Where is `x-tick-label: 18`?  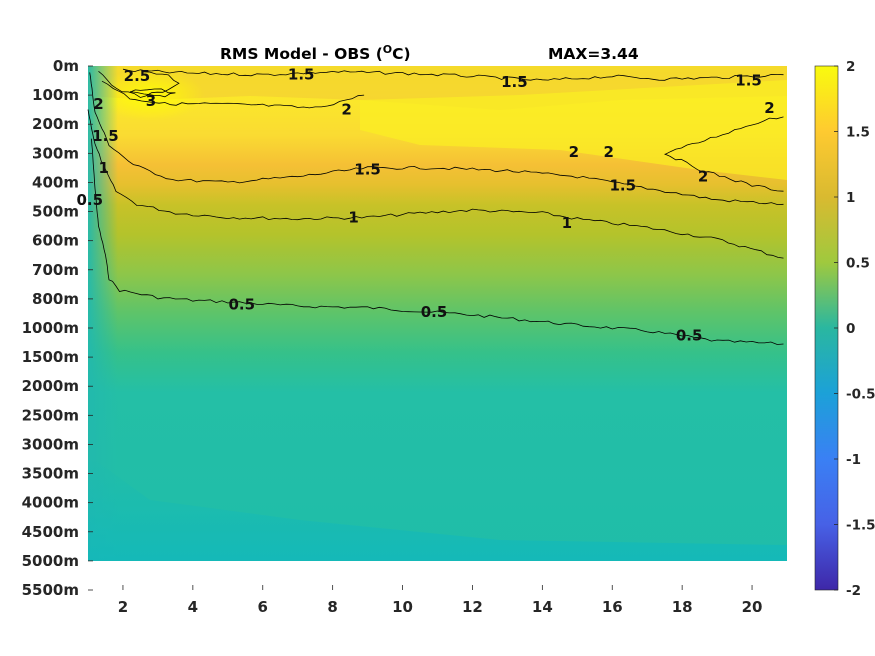
x-tick-label: 18 is located at coordinates (682, 607).